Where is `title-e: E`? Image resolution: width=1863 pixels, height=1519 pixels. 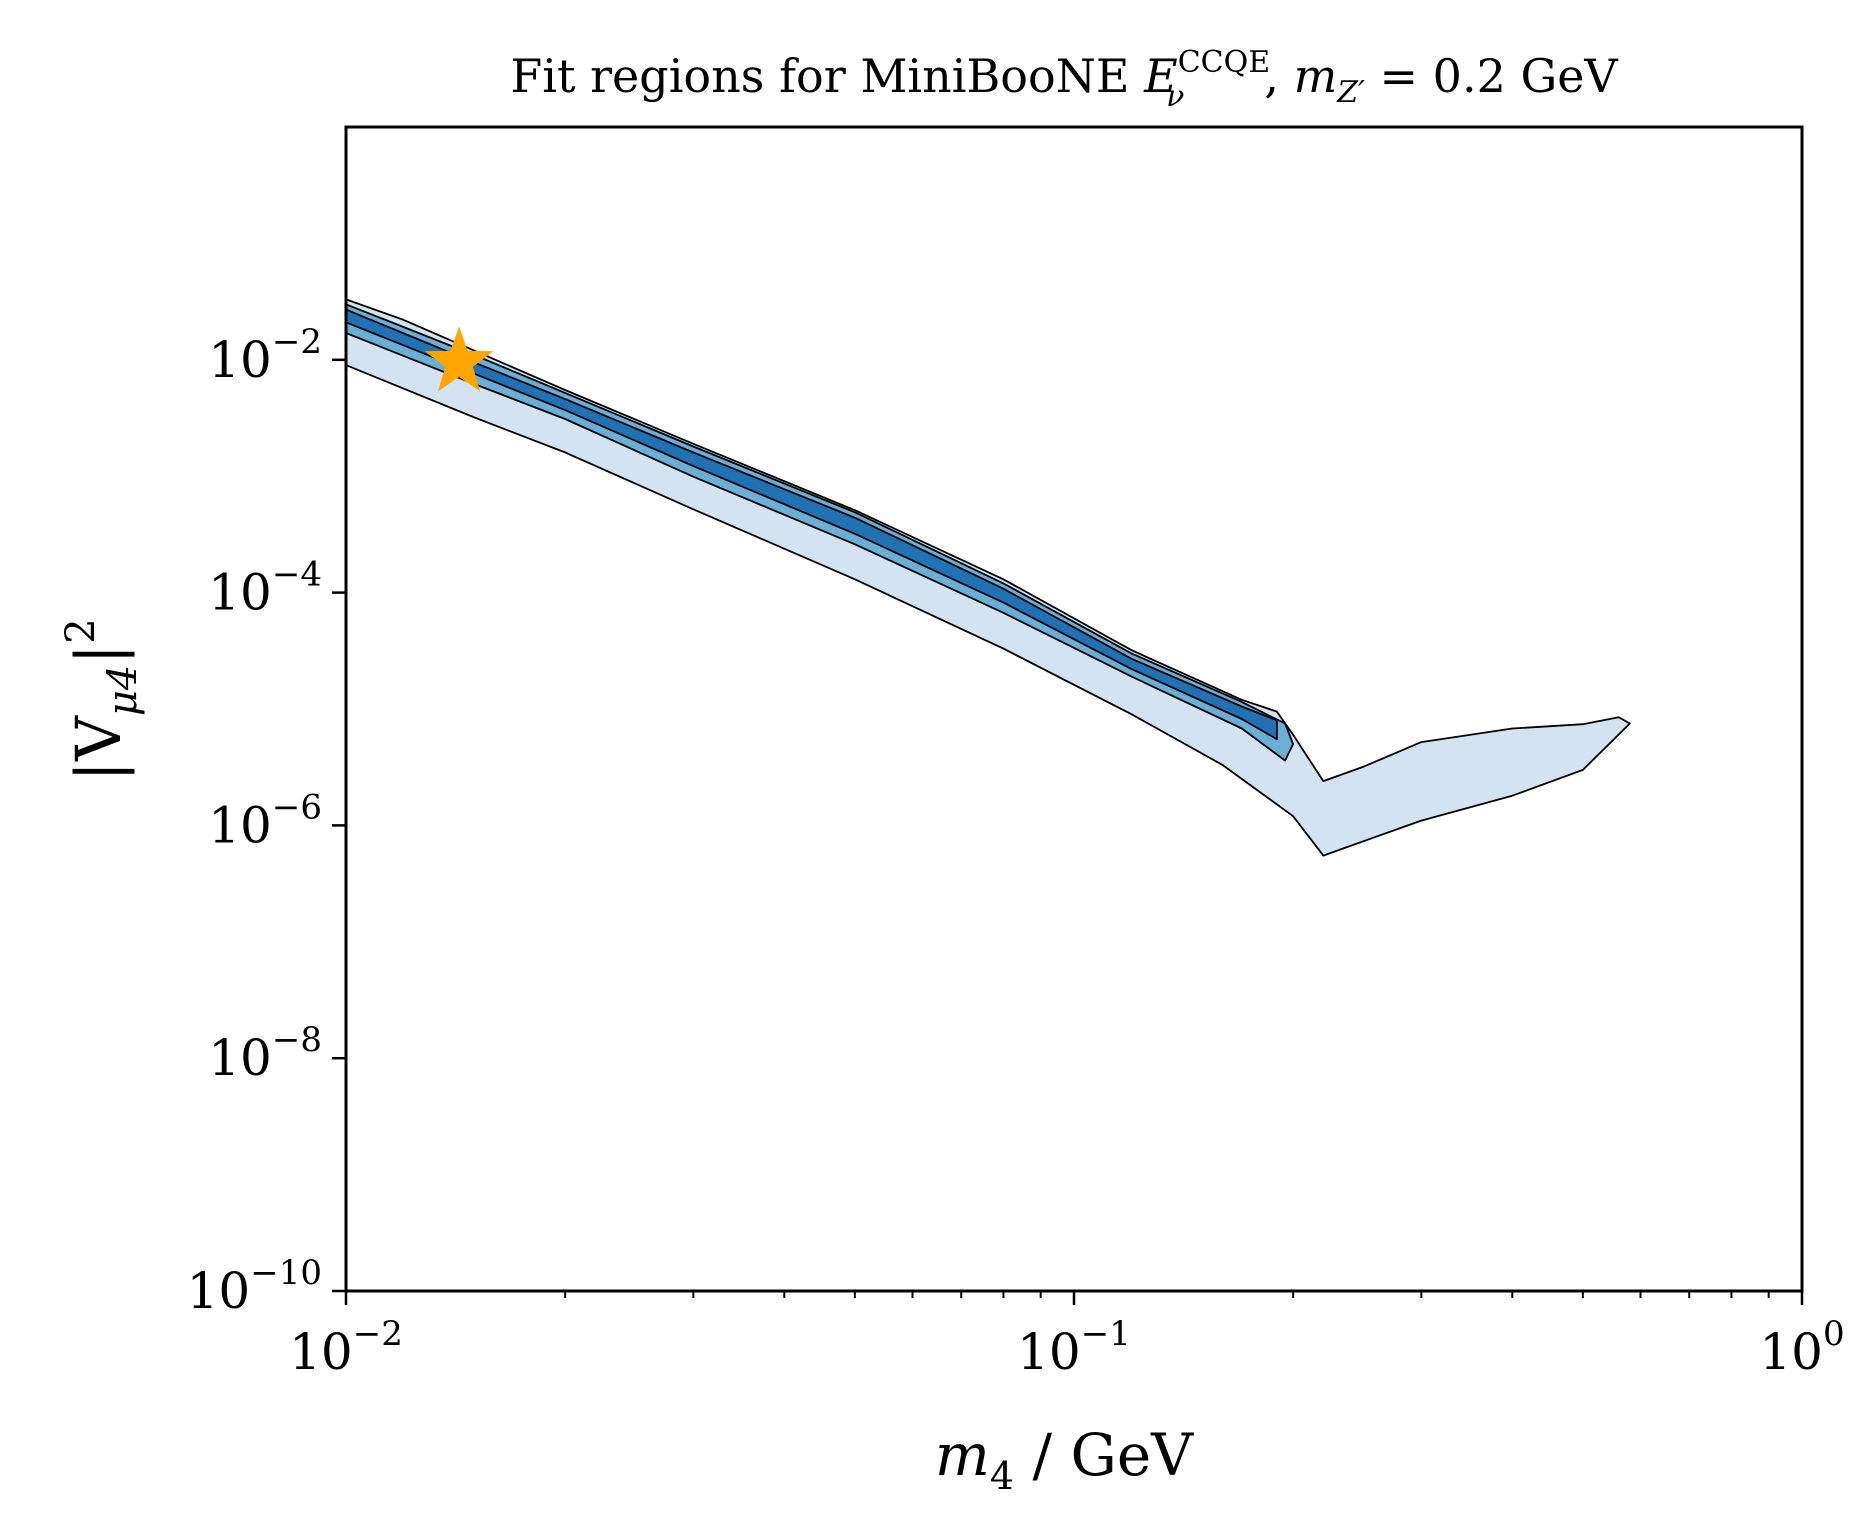 title-e: E is located at coordinates (1160, 76).